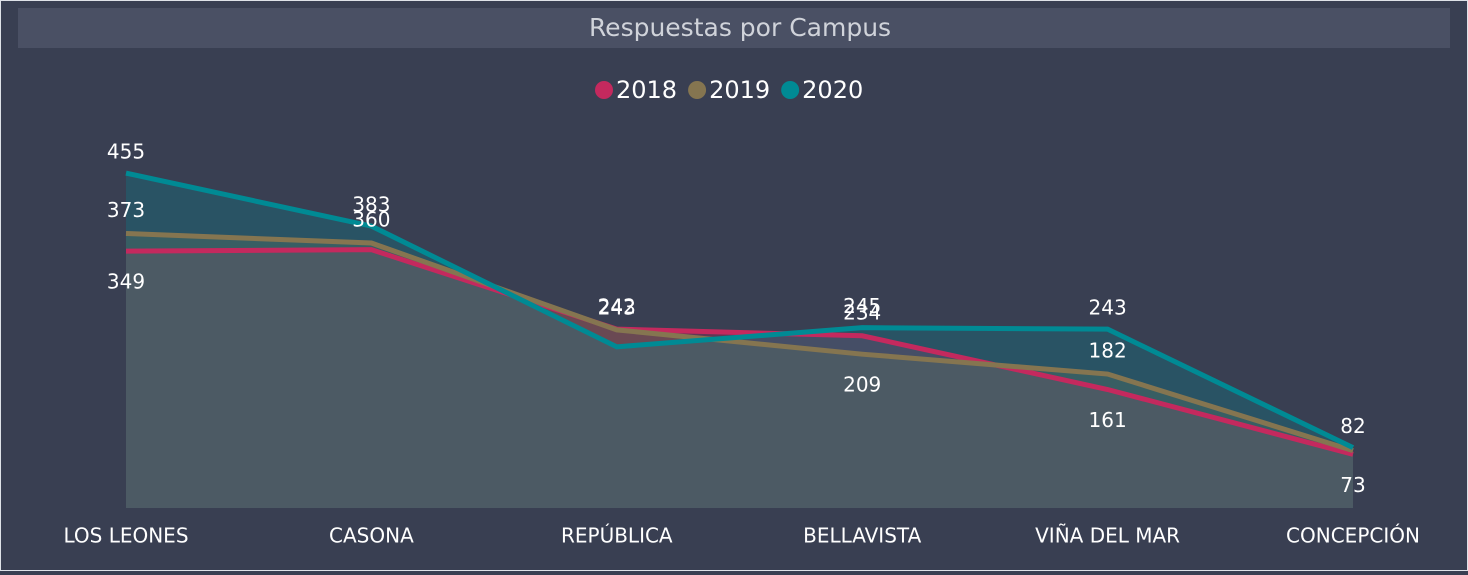 This screenshot has width=1468, height=575. What do you see at coordinates (126, 282) in the screenshot?
I see `data-label: 349` at bounding box center [126, 282].